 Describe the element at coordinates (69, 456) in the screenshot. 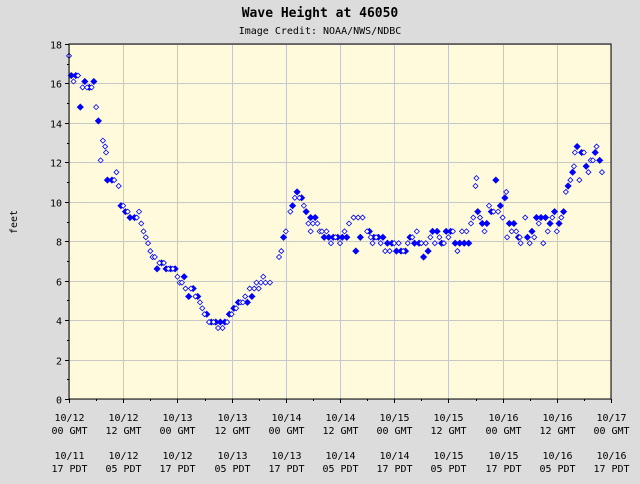

I see `x-tick-pdt-date: 10/11` at that location.